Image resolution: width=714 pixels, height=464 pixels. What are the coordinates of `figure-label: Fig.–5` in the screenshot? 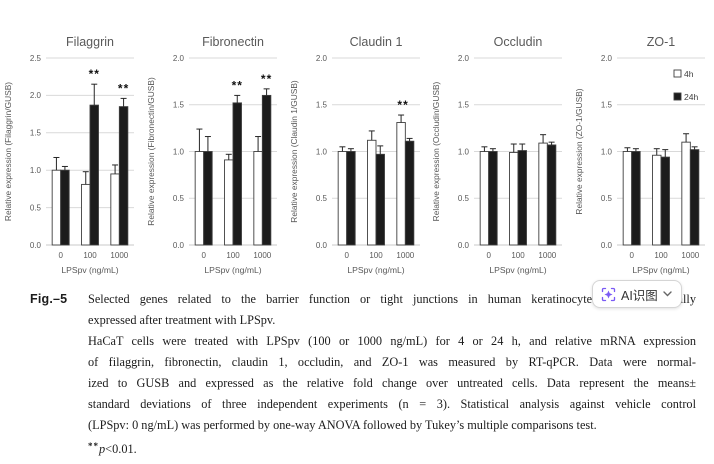 It's located at (49, 299).